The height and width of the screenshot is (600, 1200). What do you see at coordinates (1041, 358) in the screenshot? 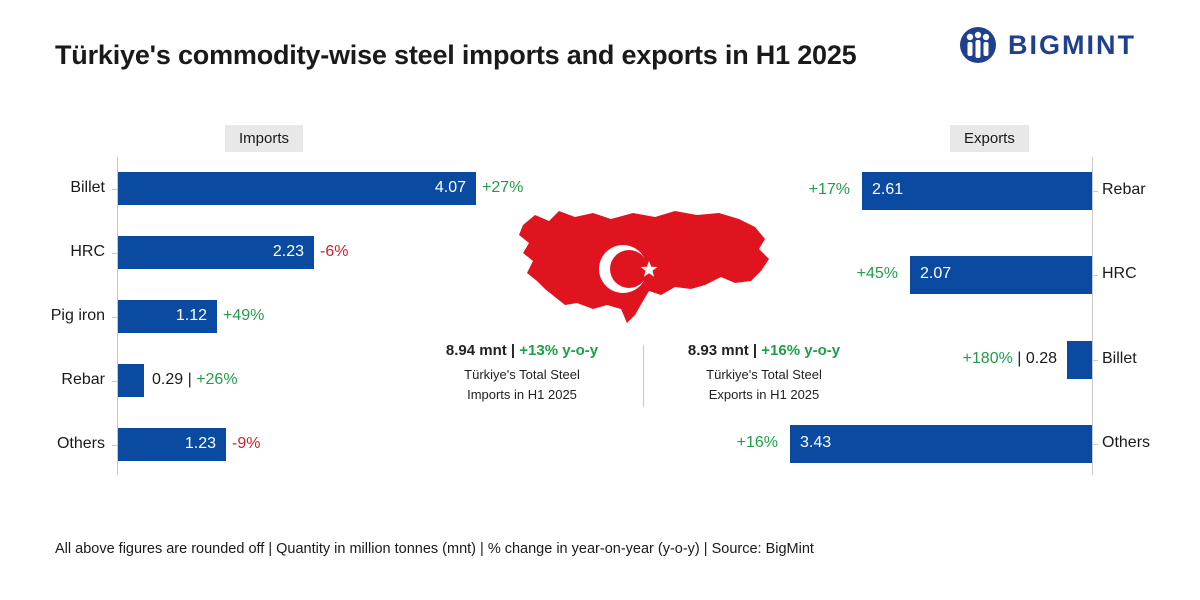
I see `exports-value-label: 0.28` at bounding box center [1041, 358].